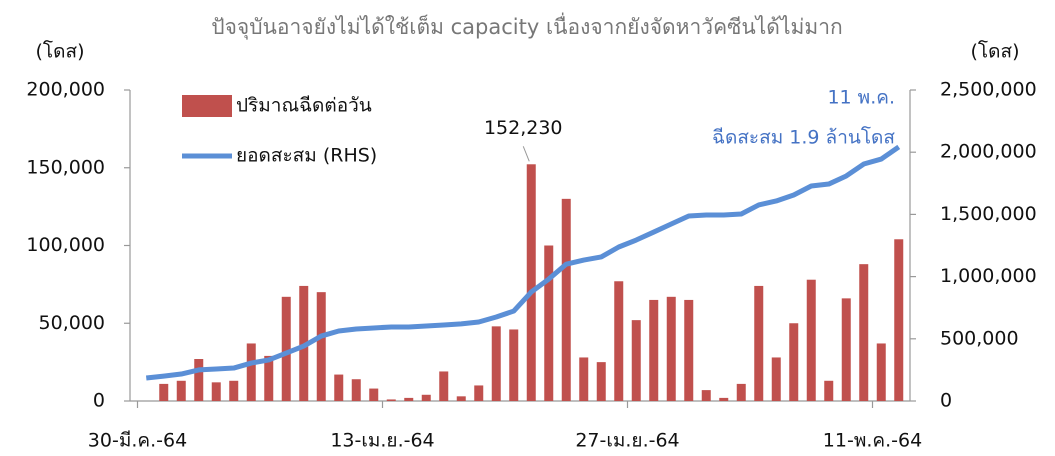  Describe the element at coordinates (65, 245) in the screenshot. I see `y-tick-label: 100,000` at that location.